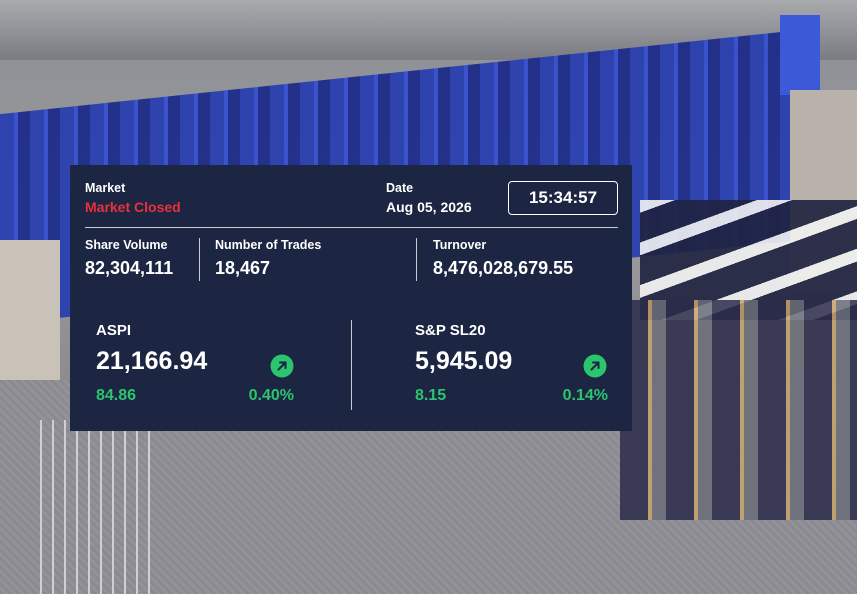 The height and width of the screenshot is (594, 857). What do you see at coordinates (400, 188) in the screenshot?
I see `date-label: Date` at bounding box center [400, 188].